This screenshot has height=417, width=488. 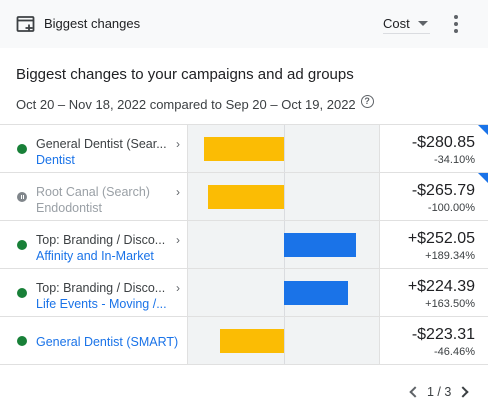 What do you see at coordinates (95, 256) in the screenshot?
I see `ad-group-link: Affinity and In-Market` at bounding box center [95, 256].